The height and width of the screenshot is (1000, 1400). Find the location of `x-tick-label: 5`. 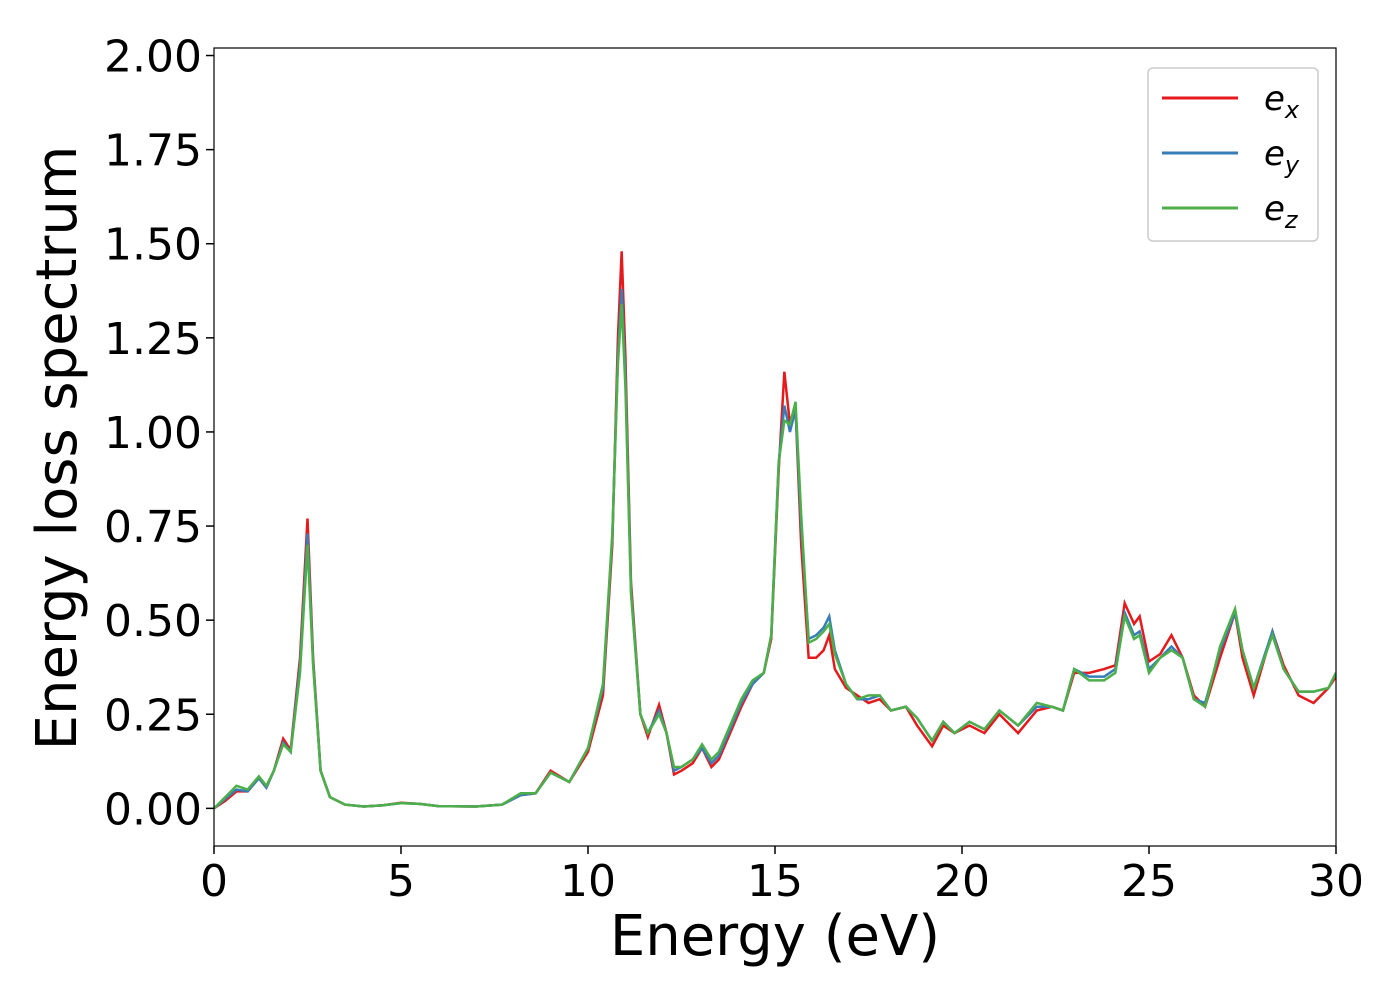

x-tick-label: 5 is located at coordinates (401, 881).